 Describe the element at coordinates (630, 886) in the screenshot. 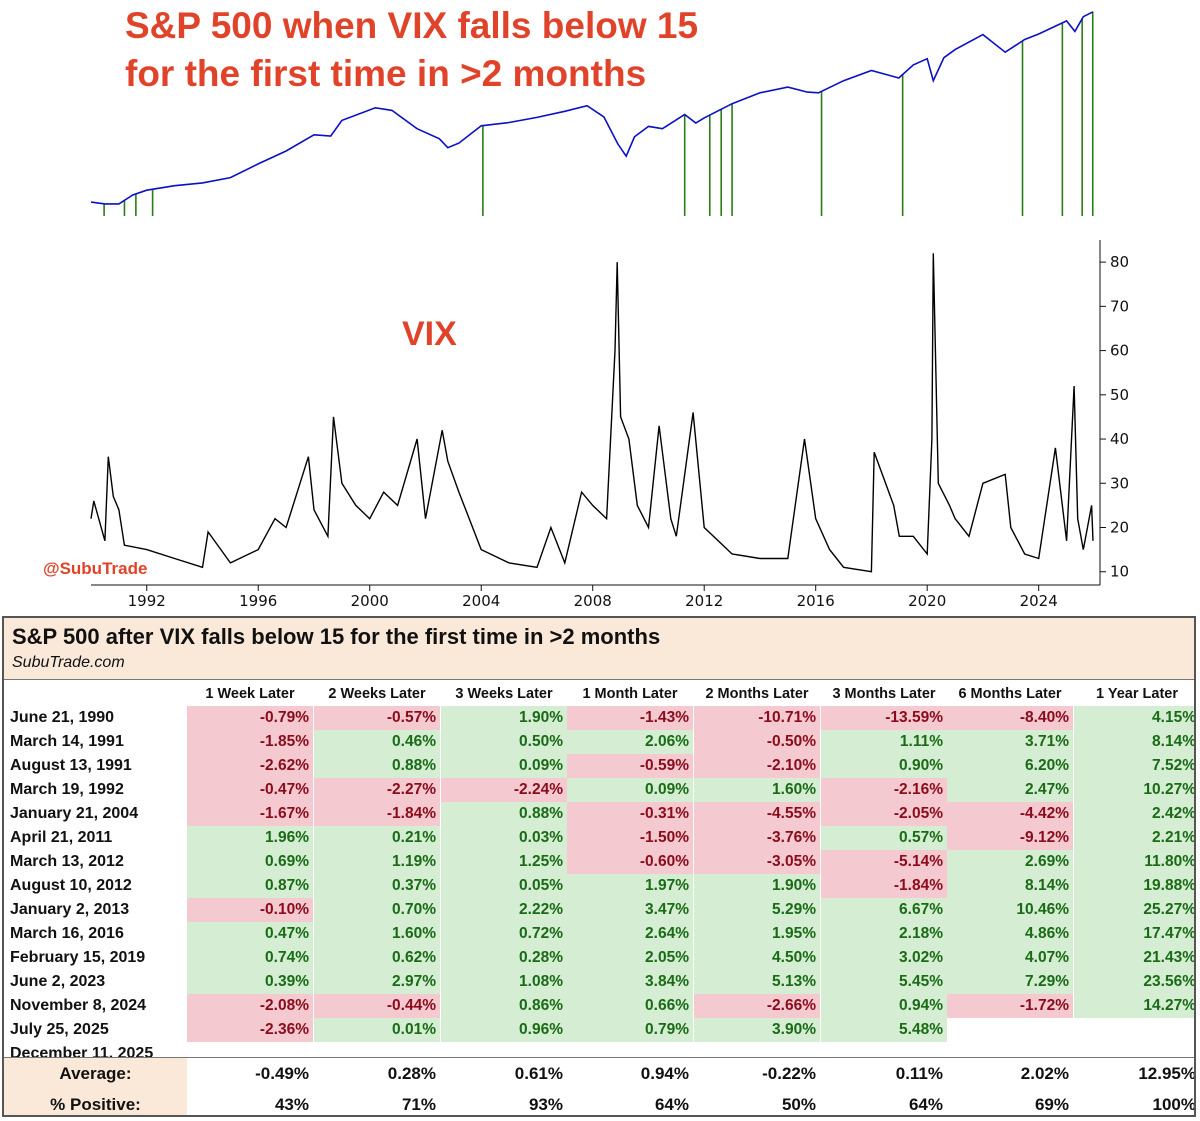

I see `return-cell: 1.97%` at that location.